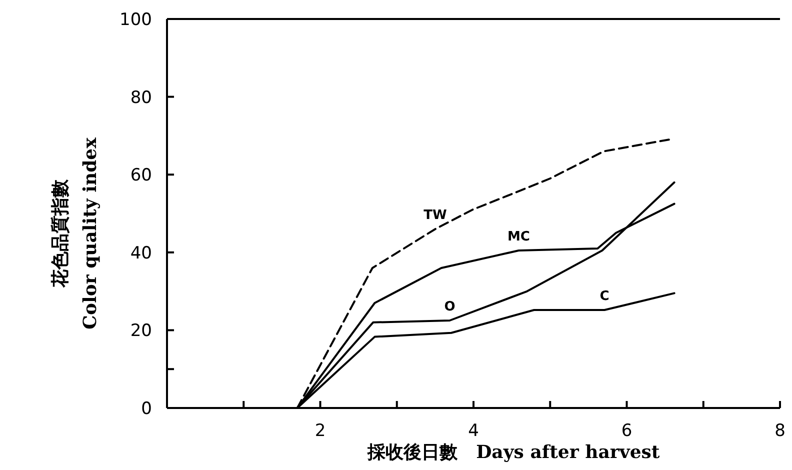 The image size is (792, 470). What do you see at coordinates (141, 331) in the screenshot?
I see `y-tick-label: 20` at bounding box center [141, 331].